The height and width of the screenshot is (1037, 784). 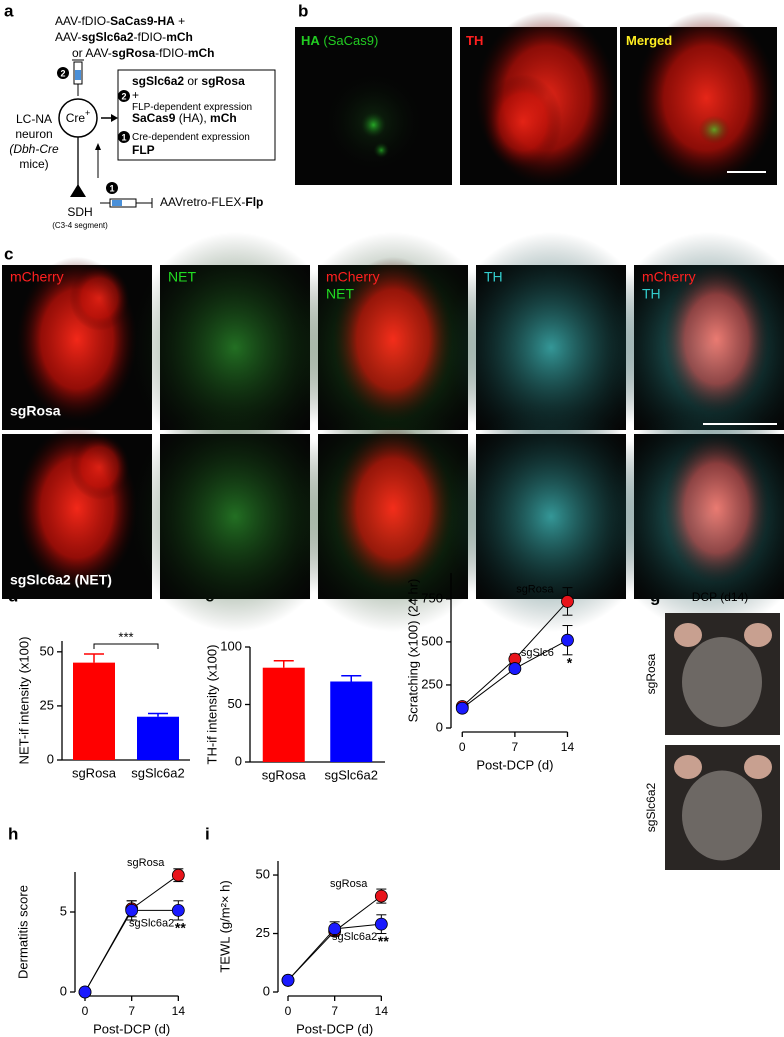 I want to click on y-tick-label: 250, so click(x=432, y=683).